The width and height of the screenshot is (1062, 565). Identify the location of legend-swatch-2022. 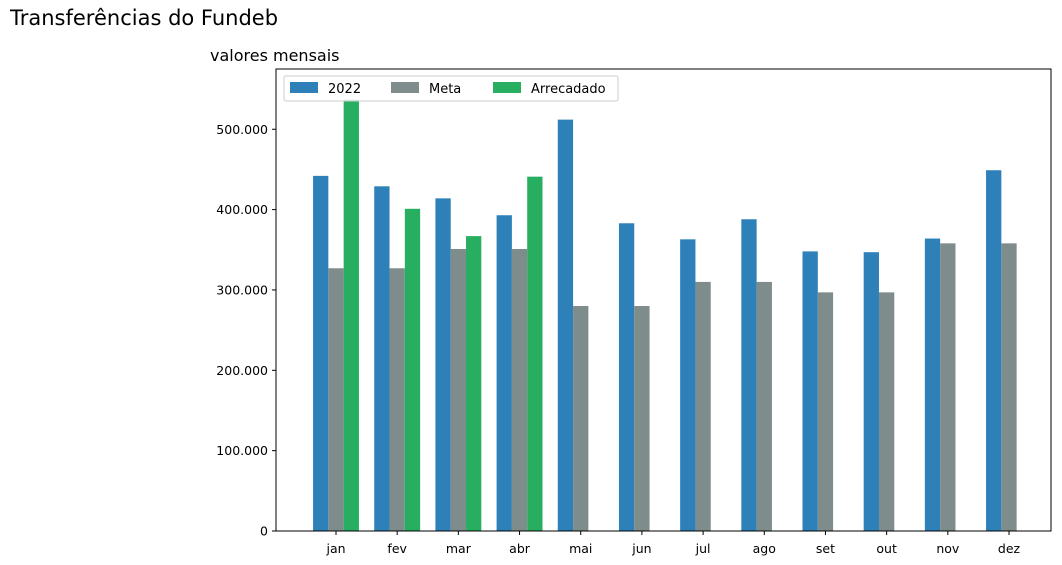
(304, 87).